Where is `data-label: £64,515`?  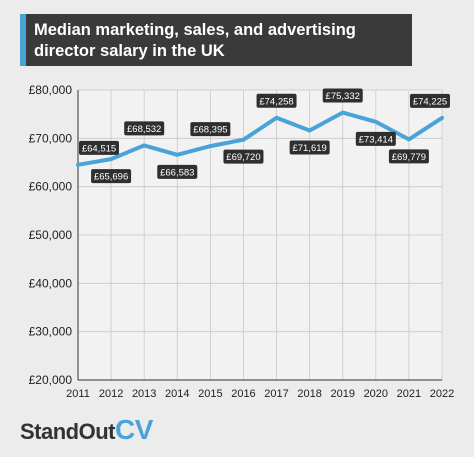
data-label: £64,515 is located at coordinates (99, 147).